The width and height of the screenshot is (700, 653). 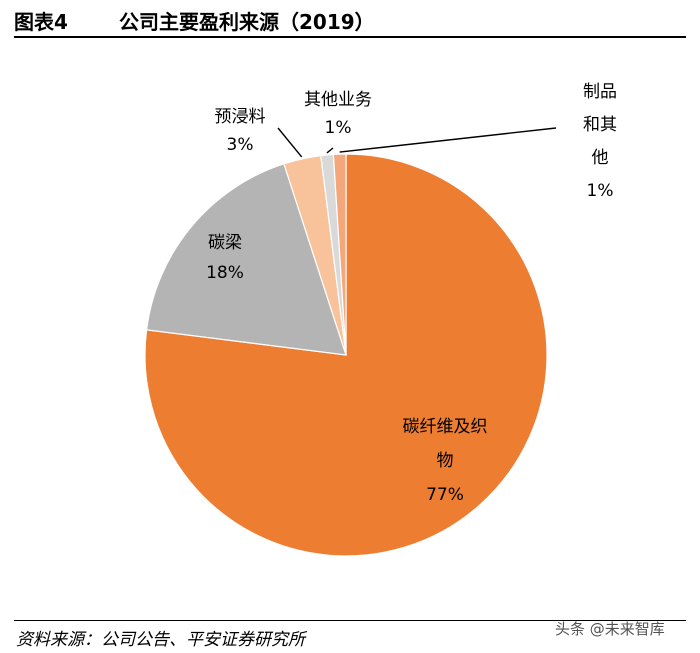 What do you see at coordinates (350, 37) in the screenshot?
I see `top-rule` at bounding box center [350, 37].